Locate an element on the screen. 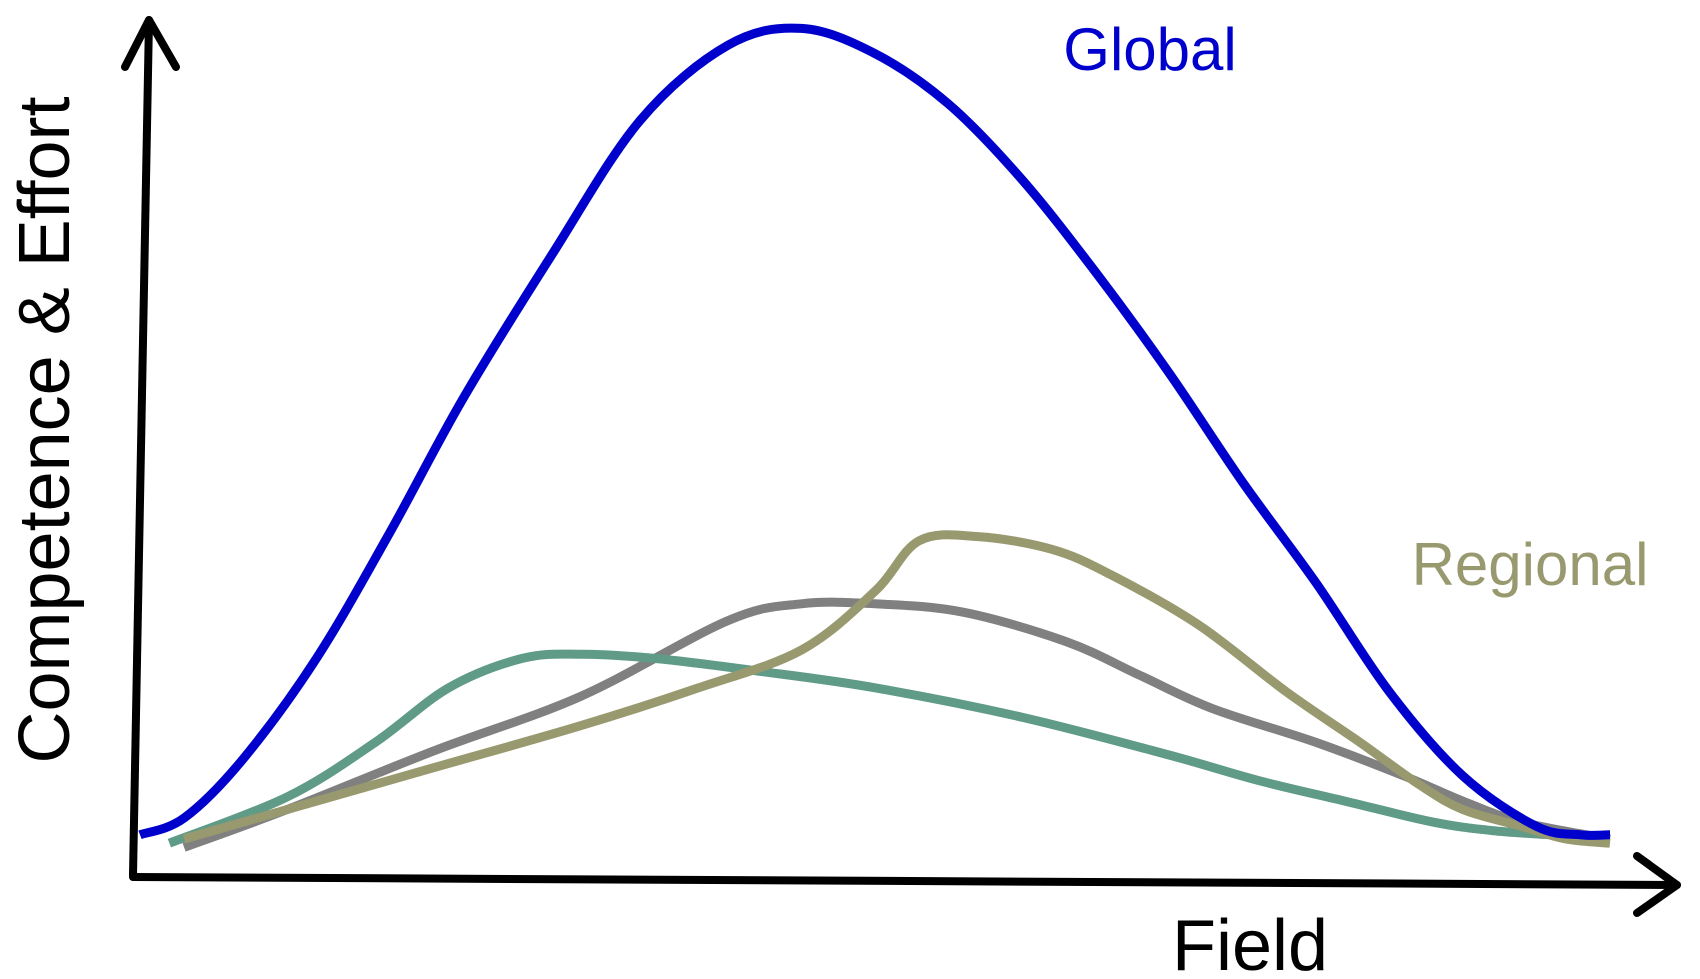  y-axis-arrowhead is located at coordinates (150, 43).